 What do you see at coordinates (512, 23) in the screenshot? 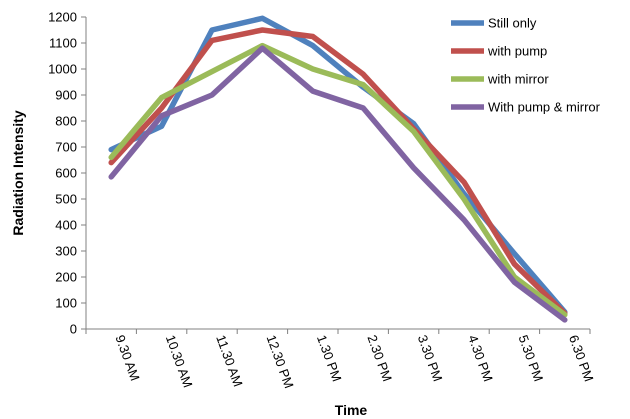
I see `legend-label: Still only` at bounding box center [512, 23].